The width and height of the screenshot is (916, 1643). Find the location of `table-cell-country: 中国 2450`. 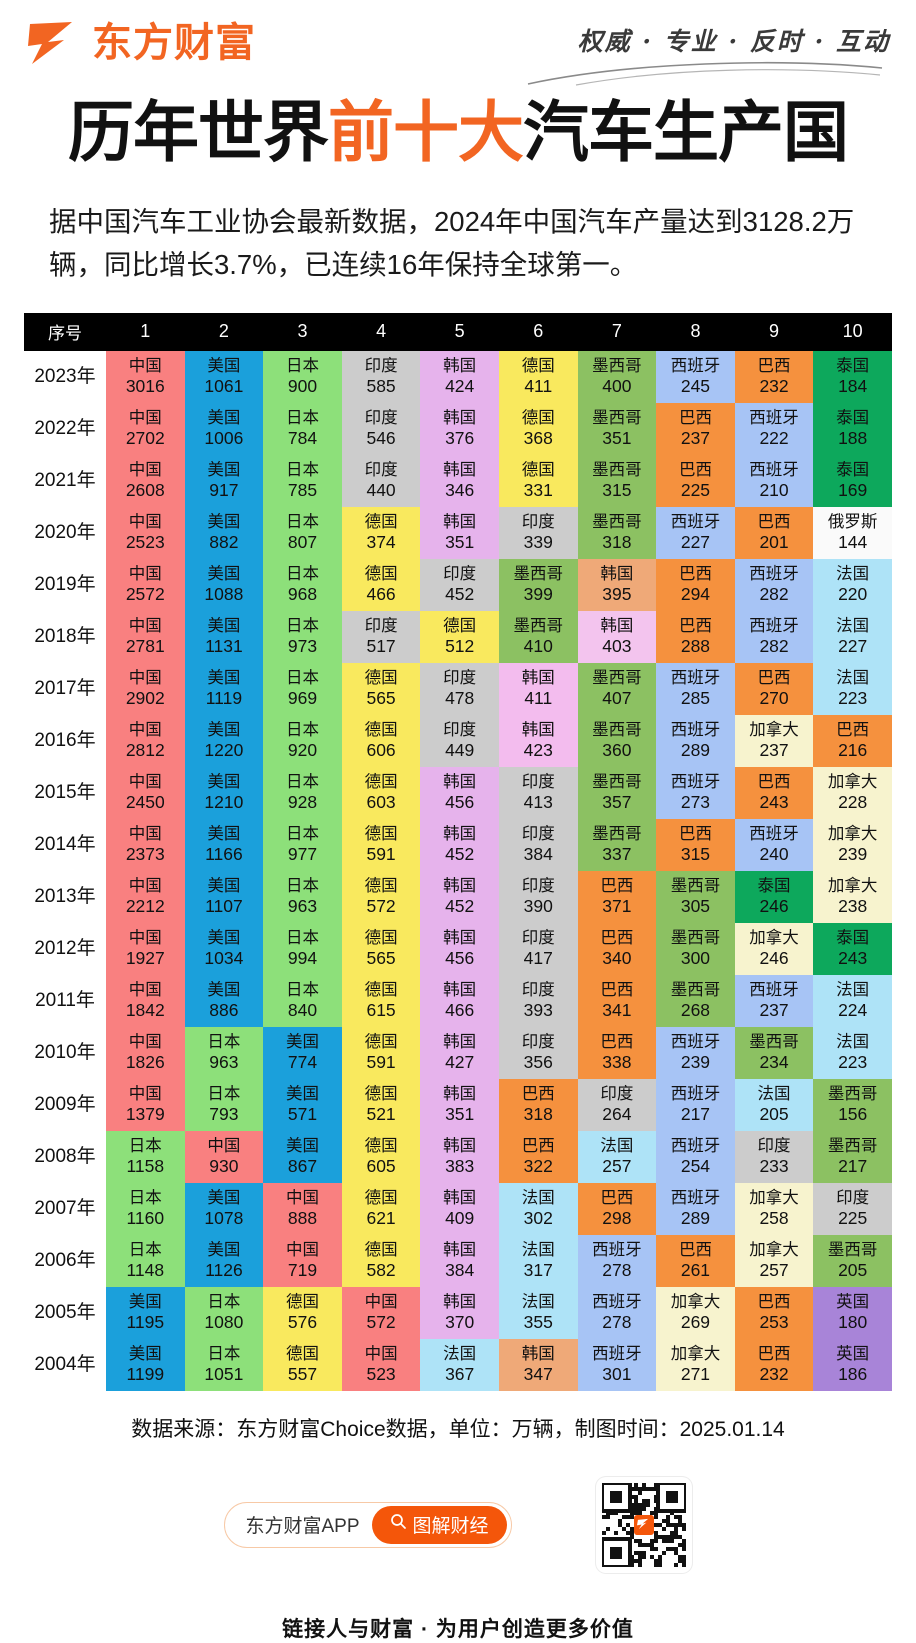

table-cell-country: 中国 2450 is located at coordinates (145, 792).